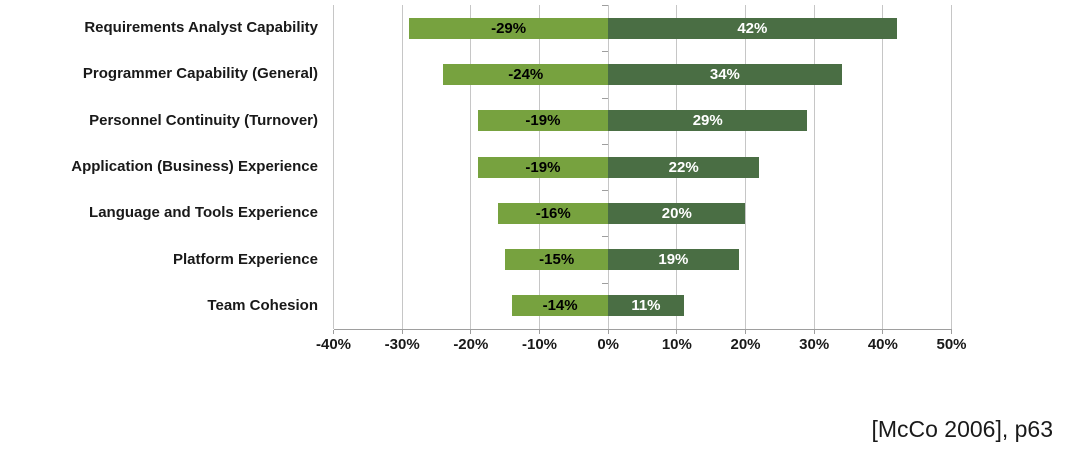 The width and height of the screenshot is (1066, 449). What do you see at coordinates (676, 344) in the screenshot?
I see `x-tick-label: 10%` at bounding box center [676, 344].